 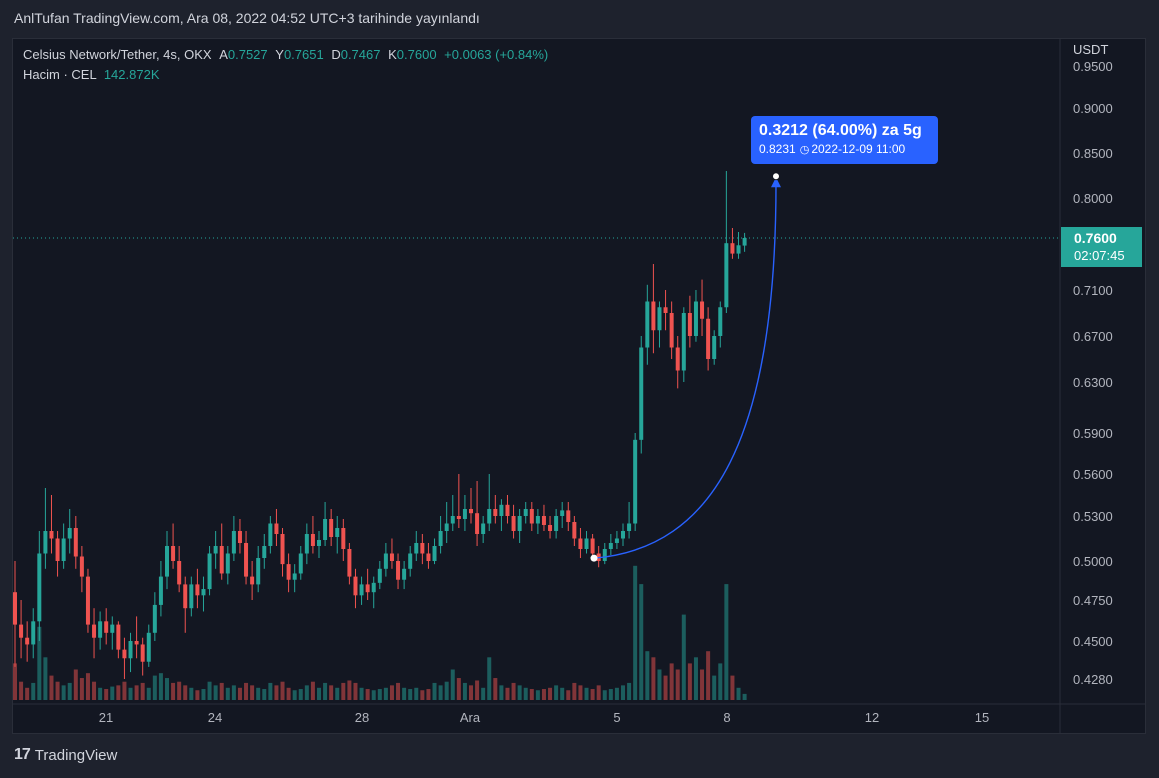 I want to click on volume-label: Hacim · CEL, so click(x=60, y=74).